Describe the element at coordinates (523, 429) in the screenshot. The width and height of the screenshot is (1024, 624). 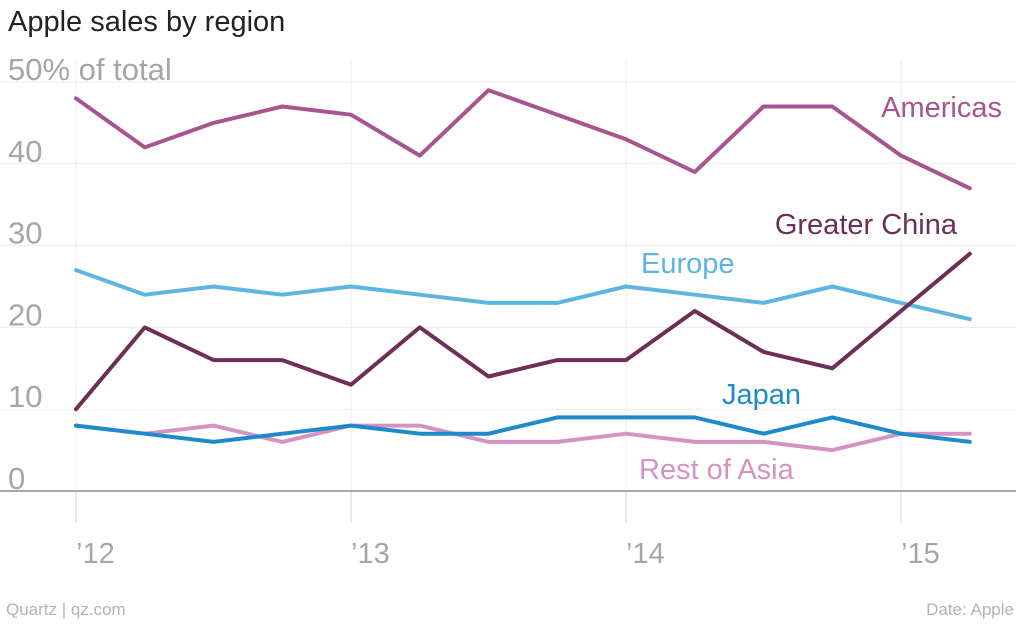
I see `series-line-japan` at that location.